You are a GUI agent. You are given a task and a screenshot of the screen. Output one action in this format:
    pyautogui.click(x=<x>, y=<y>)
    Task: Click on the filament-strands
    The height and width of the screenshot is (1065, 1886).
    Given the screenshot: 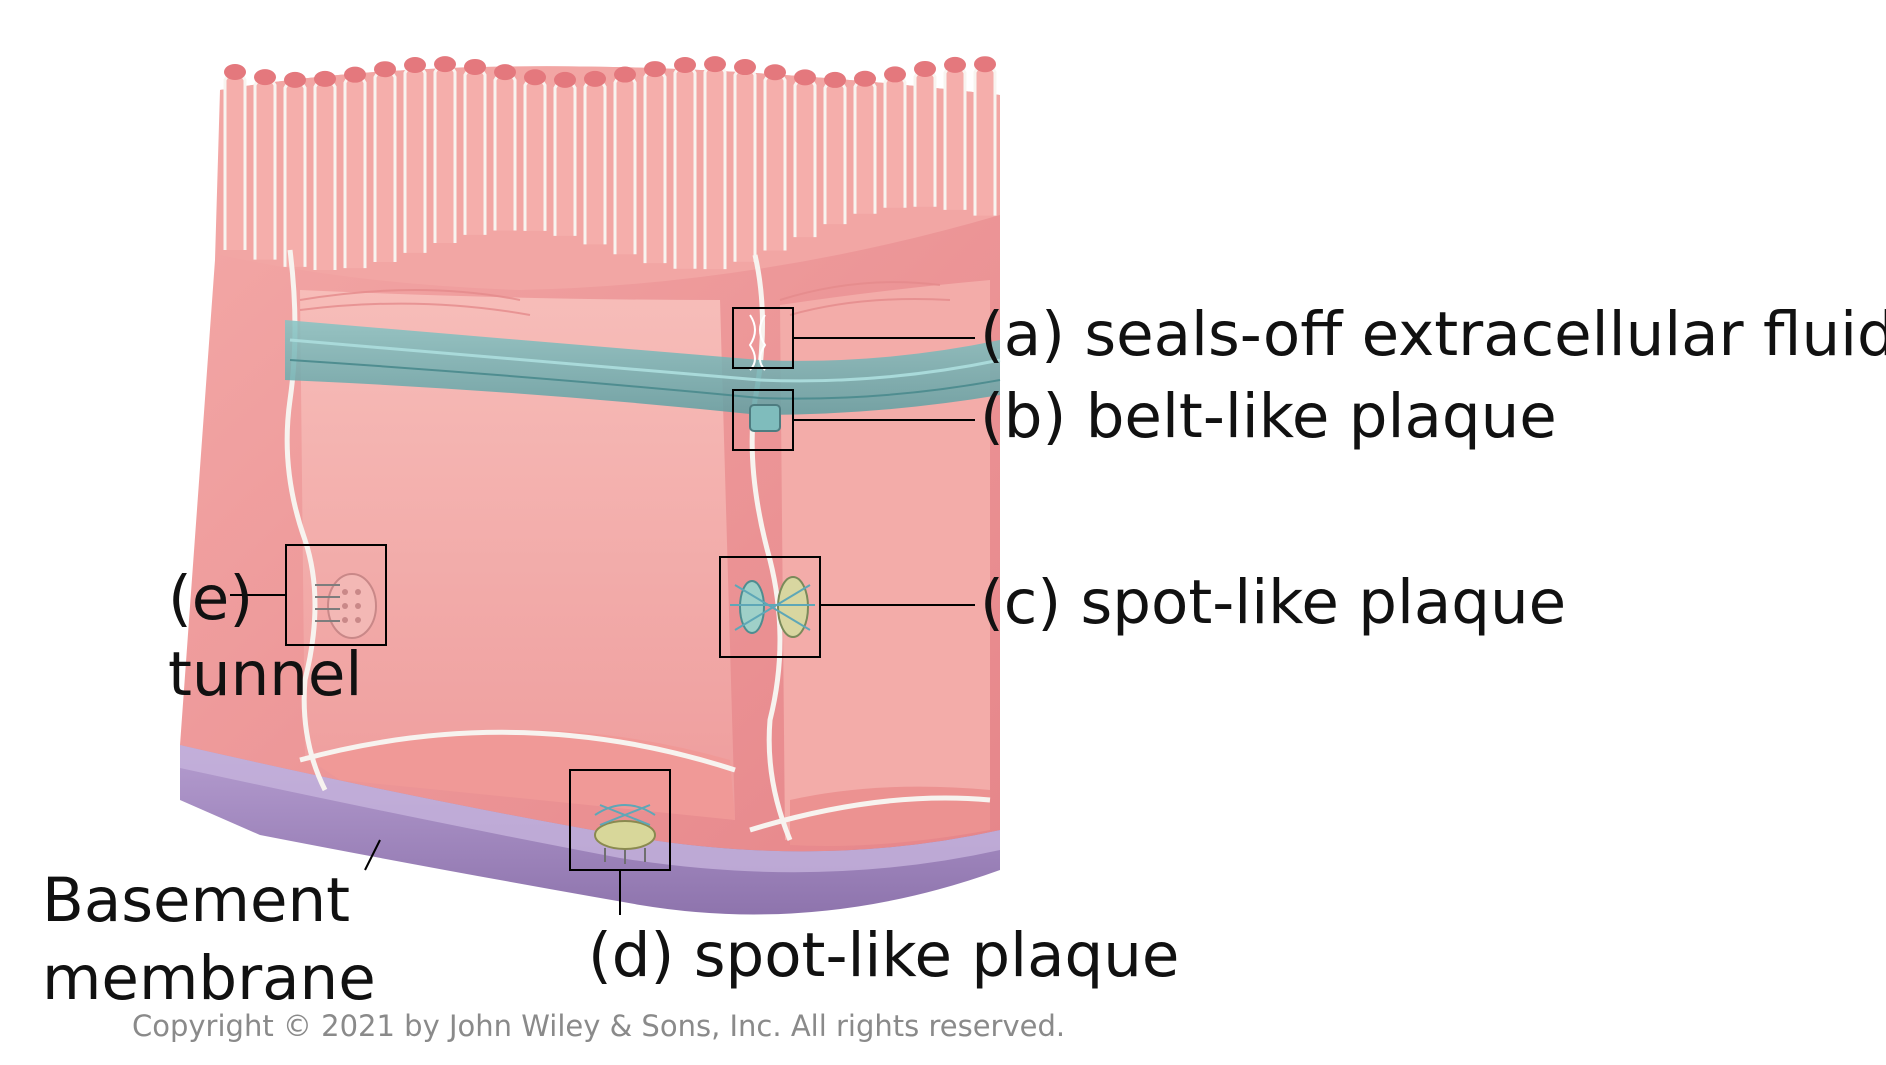 What is the action you would take?
    pyautogui.click(x=625, y=298)
    